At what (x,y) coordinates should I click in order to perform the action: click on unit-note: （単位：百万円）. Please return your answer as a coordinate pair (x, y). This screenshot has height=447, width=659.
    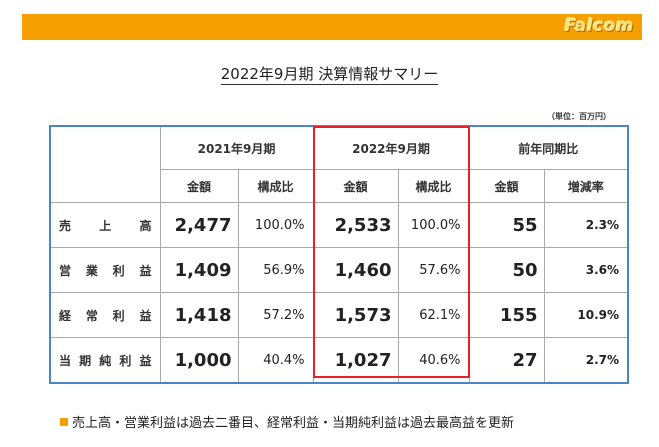
    Looking at the image, I should click on (579, 116).